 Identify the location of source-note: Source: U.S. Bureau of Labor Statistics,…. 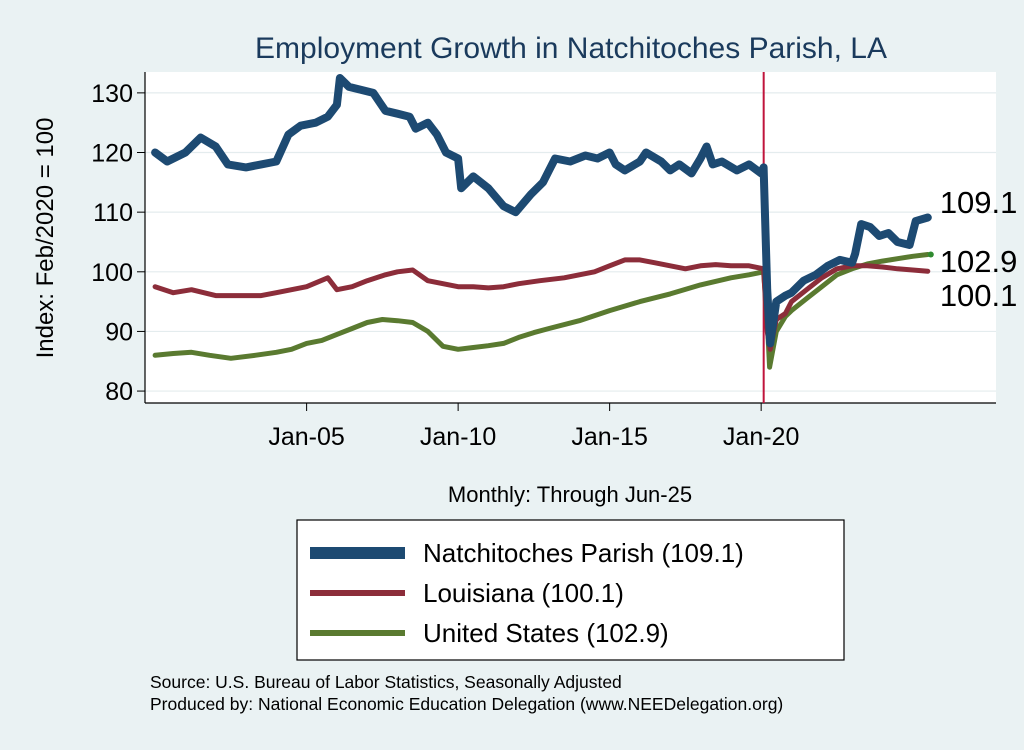
(386, 682).